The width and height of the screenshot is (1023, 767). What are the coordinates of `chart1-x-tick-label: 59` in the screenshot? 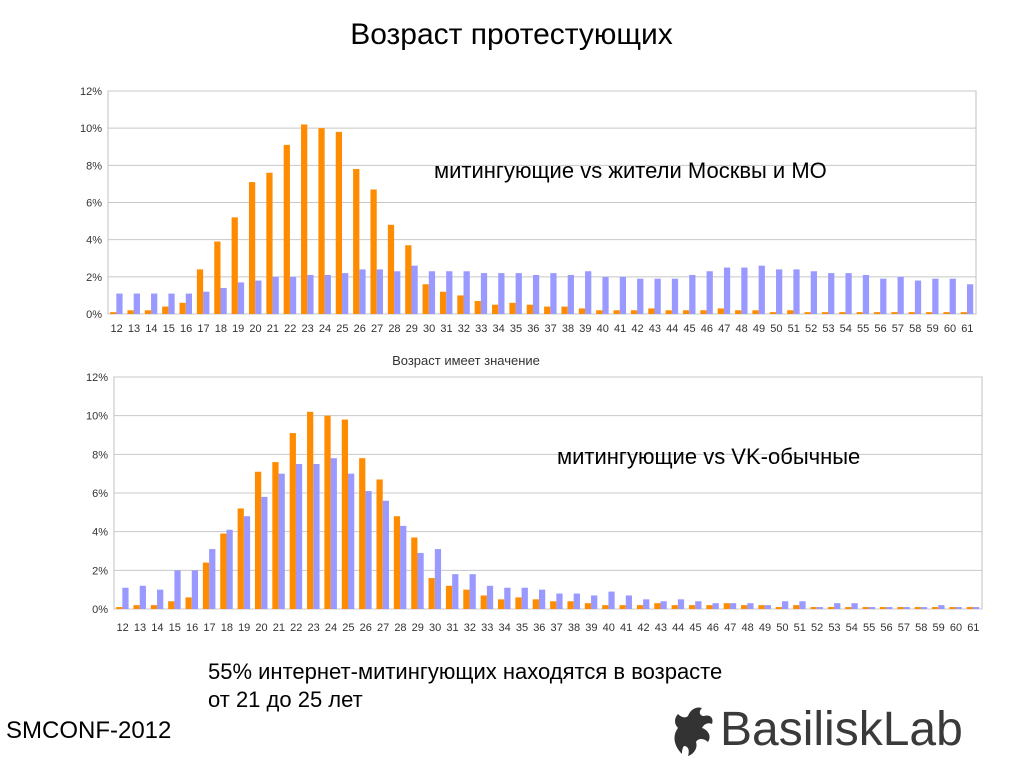 It's located at (932, 329).